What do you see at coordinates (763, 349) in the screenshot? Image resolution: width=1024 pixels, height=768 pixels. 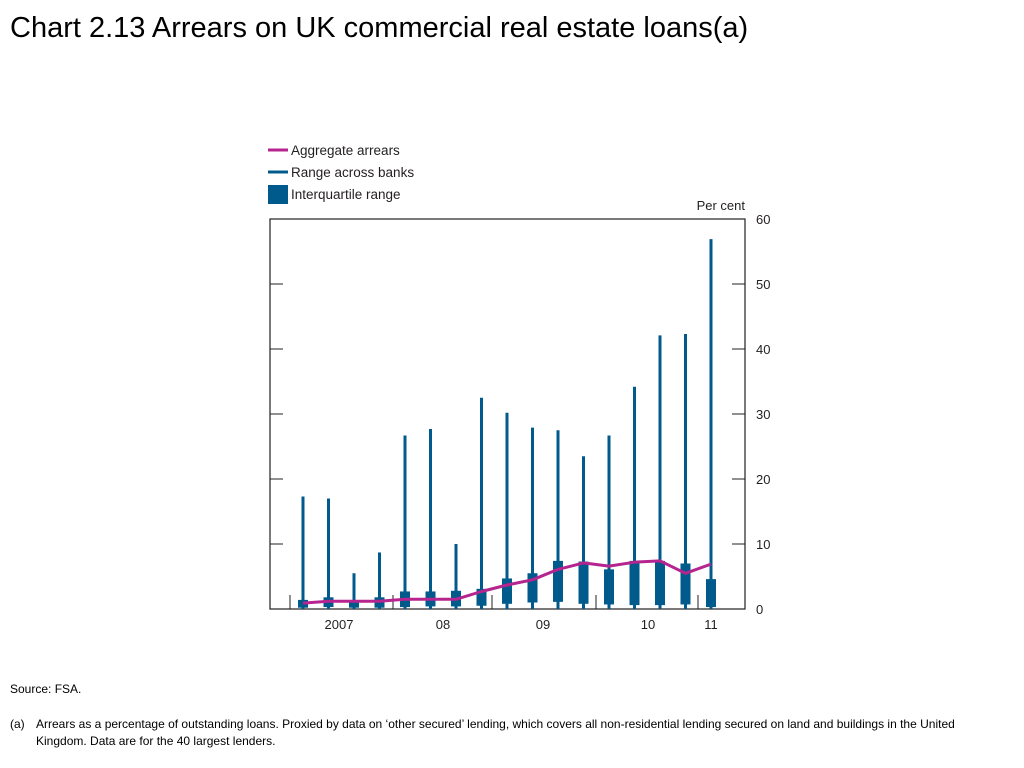 I see `y-tick-label: 40` at bounding box center [763, 349].